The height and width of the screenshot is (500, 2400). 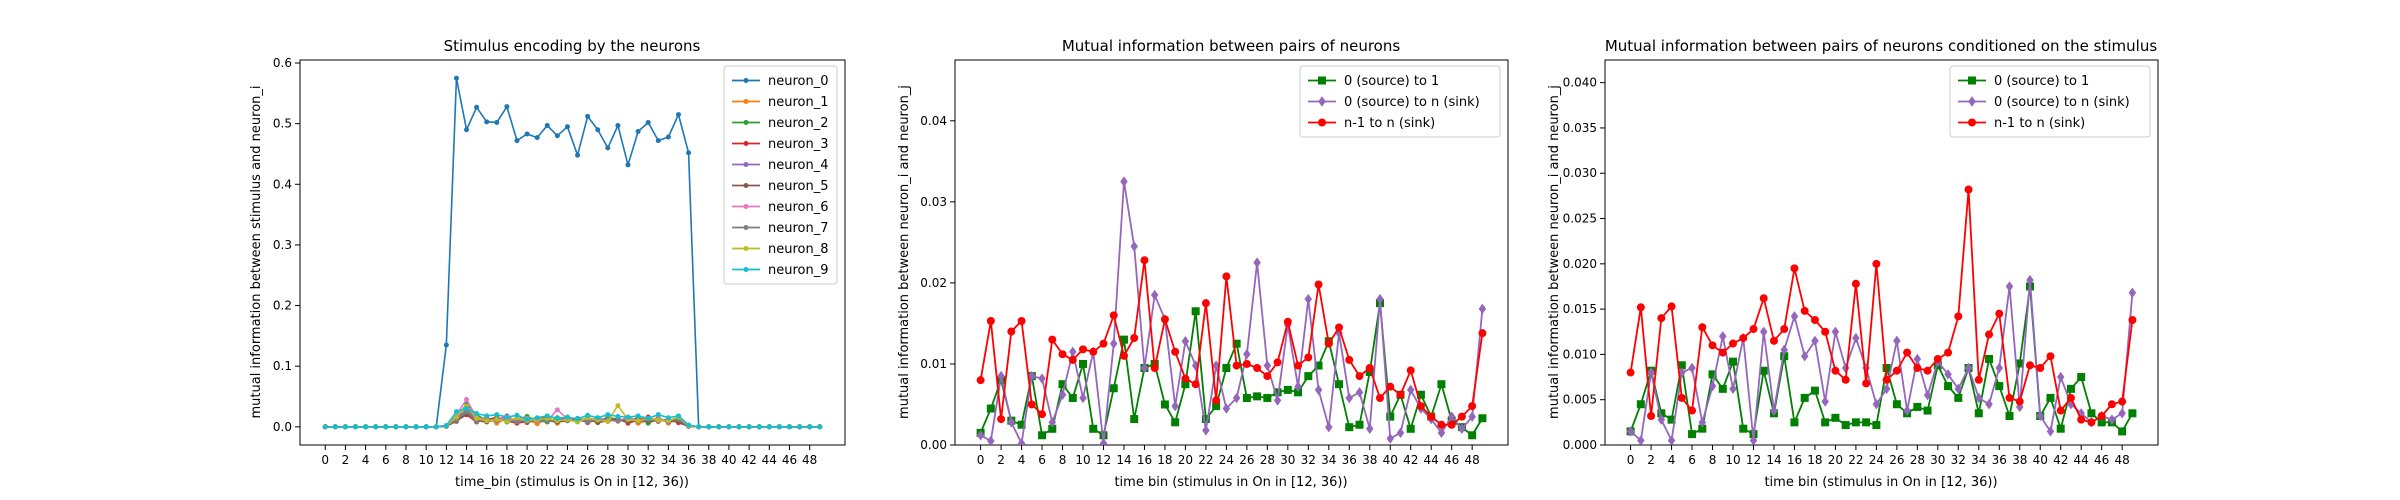 What do you see at coordinates (789, 460) in the screenshot?
I see `x-tick-label: 46` at bounding box center [789, 460].